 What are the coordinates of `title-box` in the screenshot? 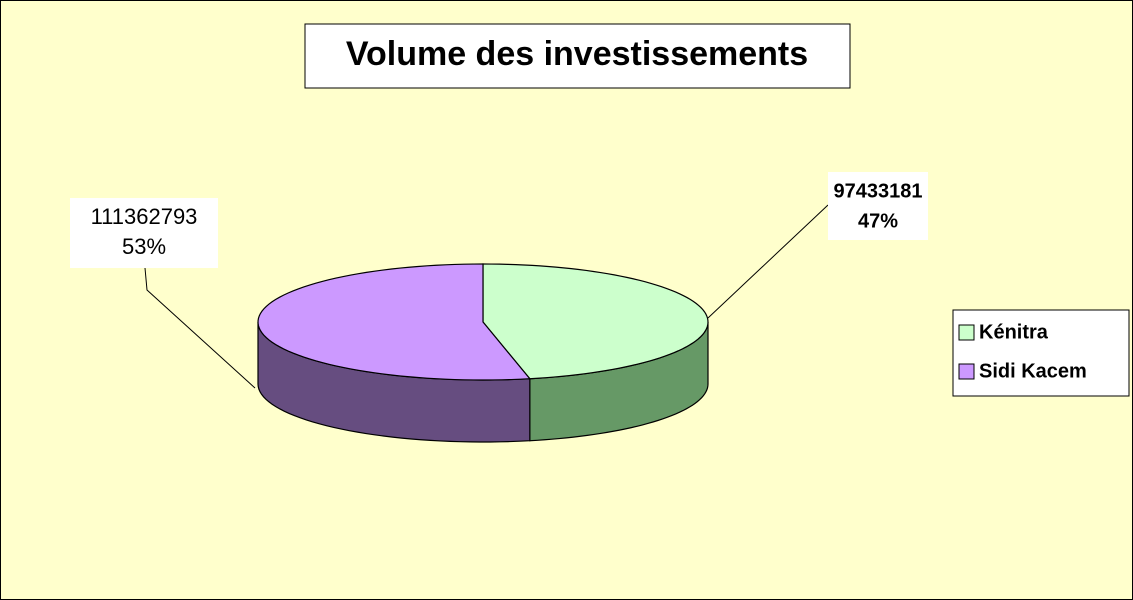 It's located at (577, 56).